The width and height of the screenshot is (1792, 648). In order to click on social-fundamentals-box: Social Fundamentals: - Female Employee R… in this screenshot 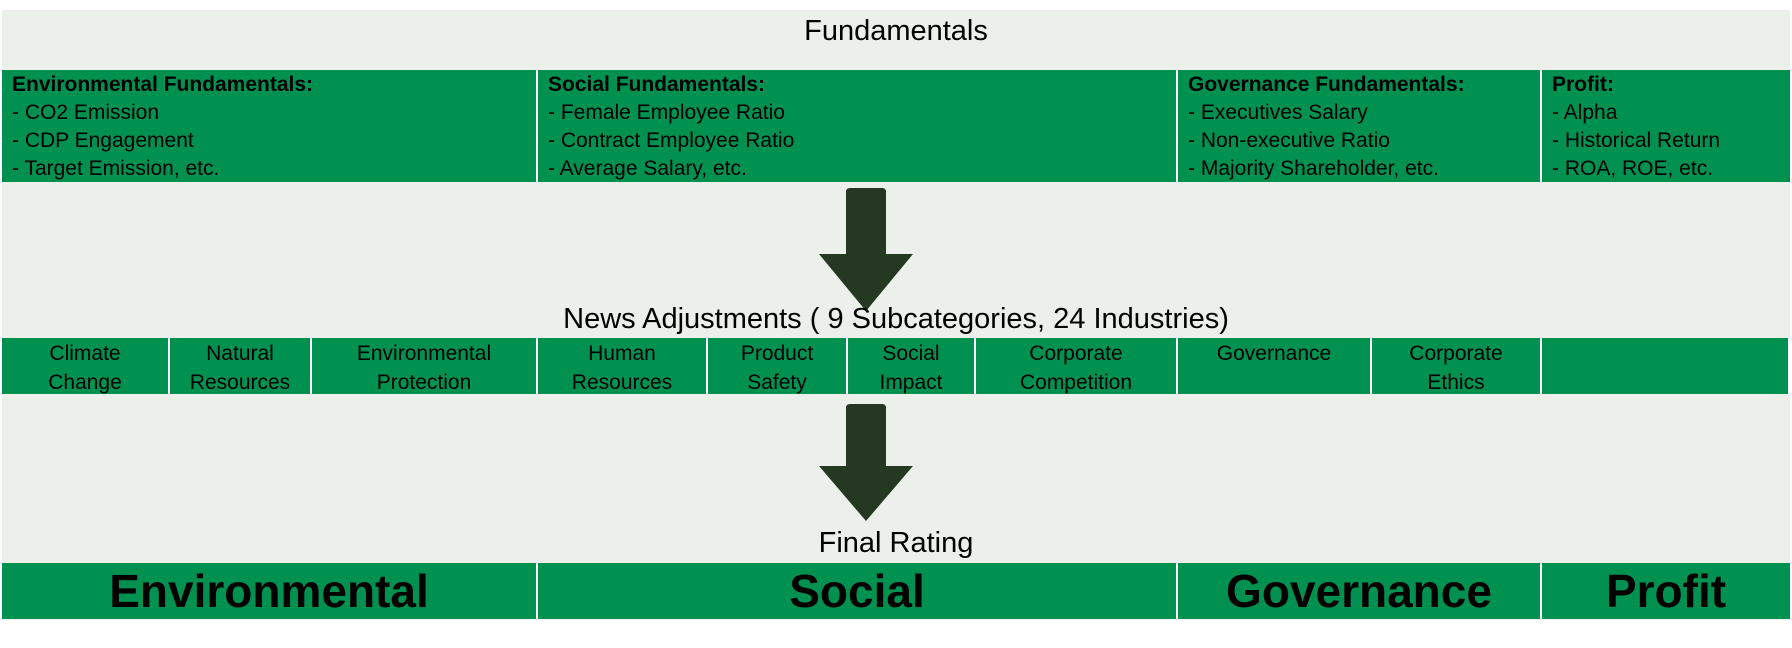, I will do `click(857, 126)`.